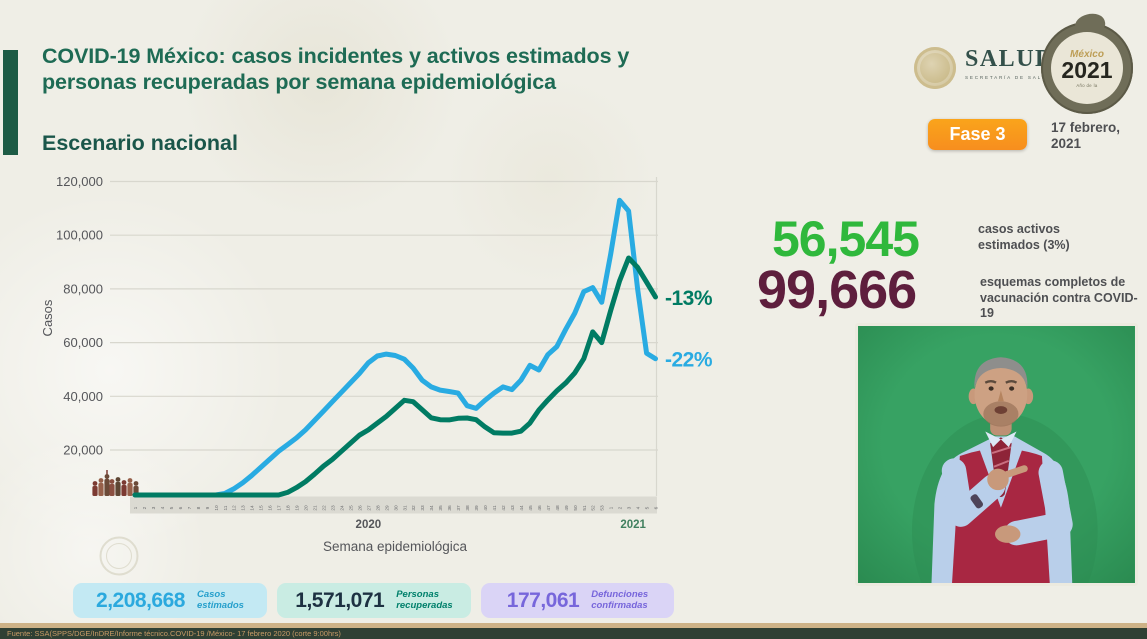  I want to click on interpreter-illustration, so click(996, 454).